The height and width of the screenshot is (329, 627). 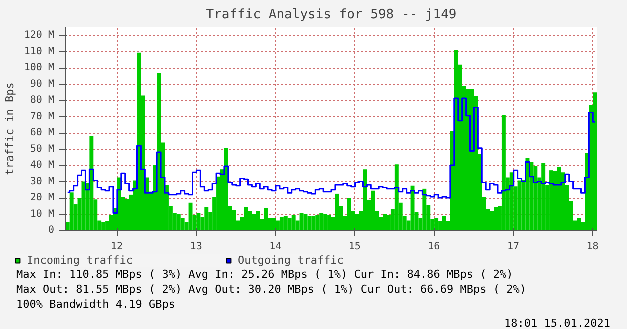 I want to click on legend-label: Outgoing traffic, so click(x=291, y=260).